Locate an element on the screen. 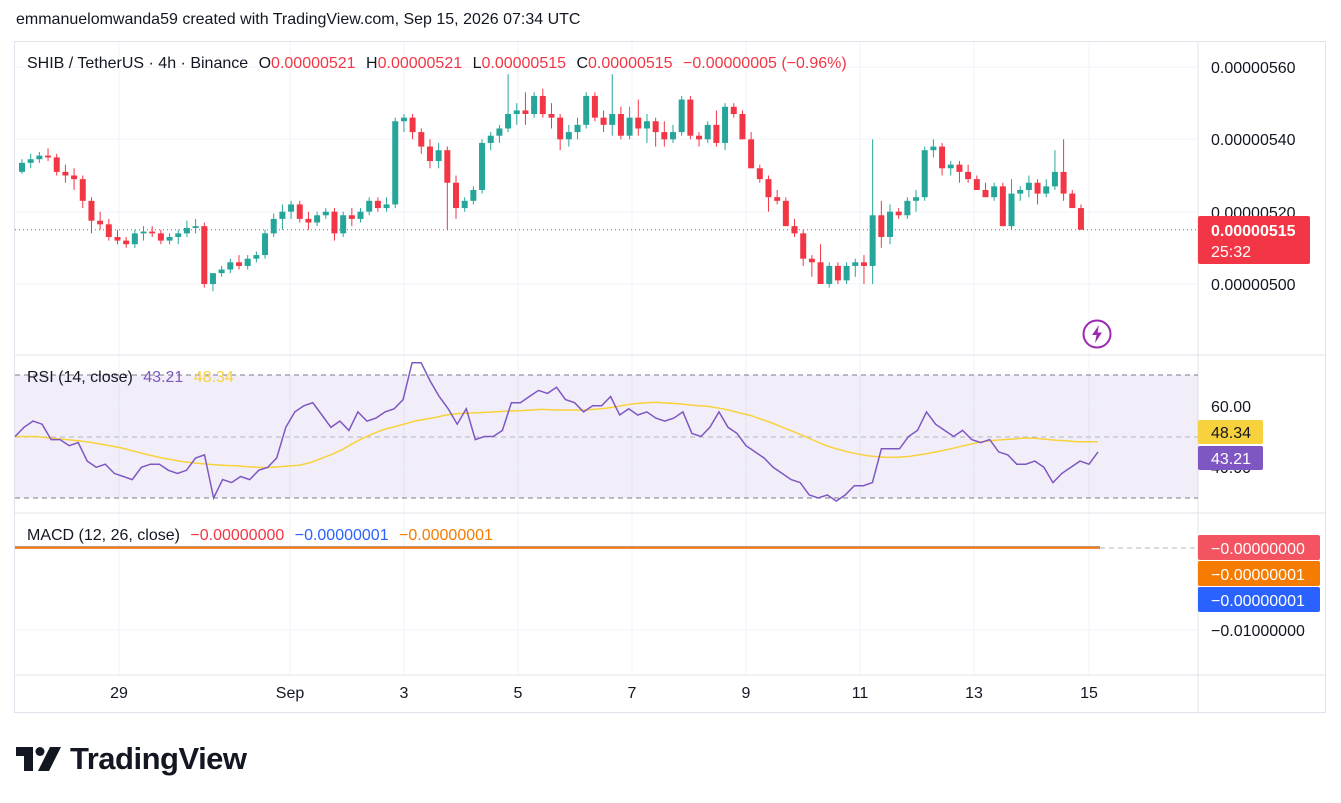  time-axis: 29 Sep 3 5 7 9 11 13 15 is located at coordinates (604, 693).